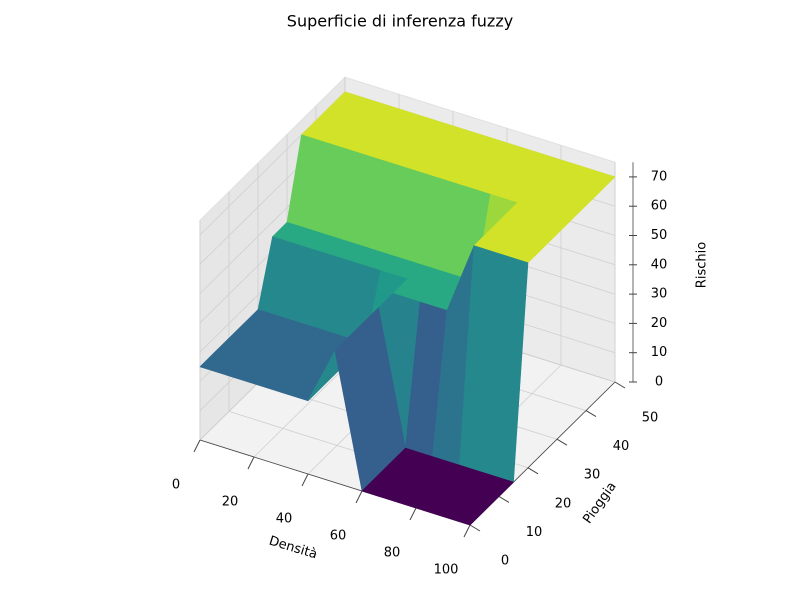 Image resolution: width=800 pixels, height=604 pixels. I want to click on z-tick-label: 60, so click(659, 206).